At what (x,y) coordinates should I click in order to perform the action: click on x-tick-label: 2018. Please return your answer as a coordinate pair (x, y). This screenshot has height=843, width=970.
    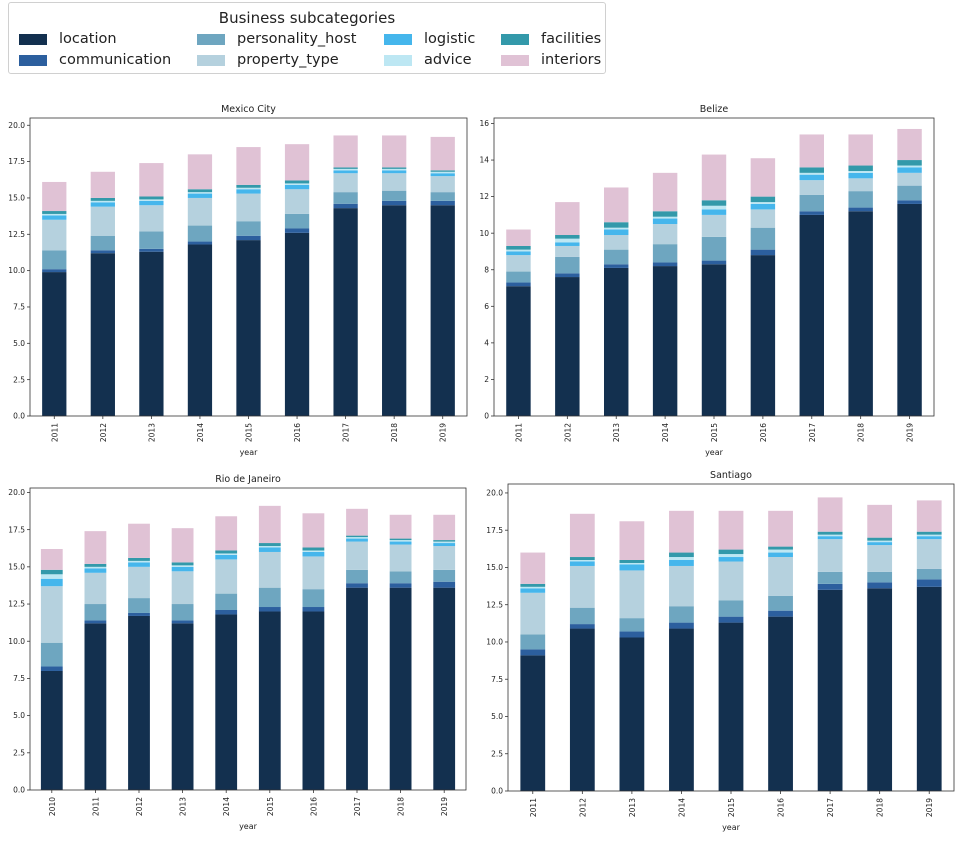
    Looking at the image, I should click on (401, 806).